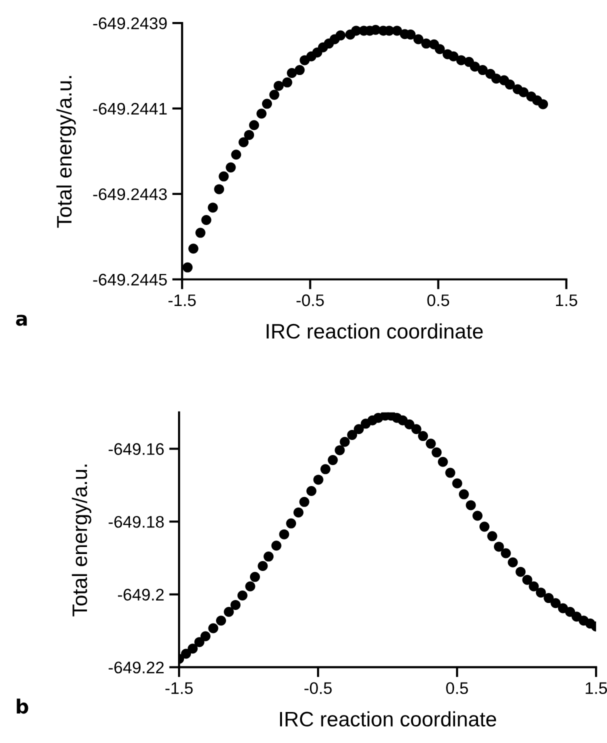  I want to click on y-tick-label: -649.22, so click(136, 668).